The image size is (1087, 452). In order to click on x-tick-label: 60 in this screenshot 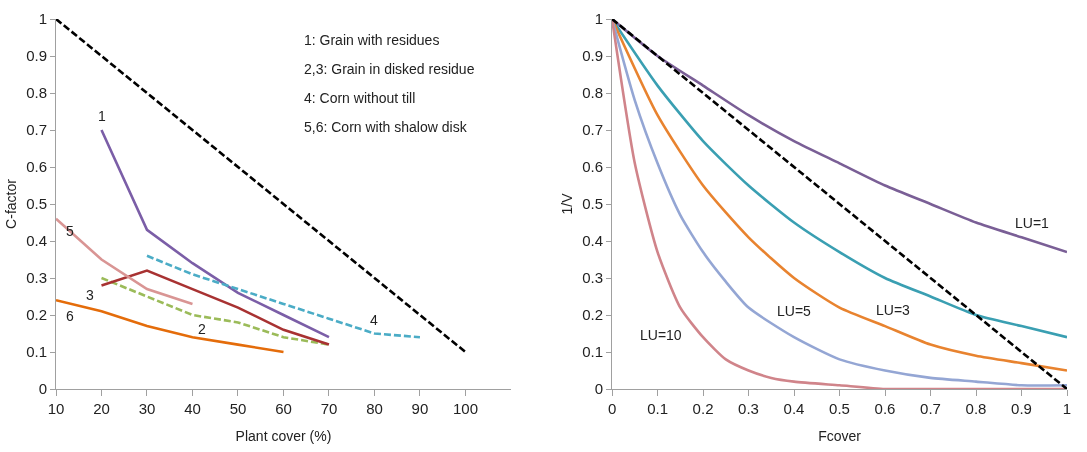, I will do `click(283, 408)`.